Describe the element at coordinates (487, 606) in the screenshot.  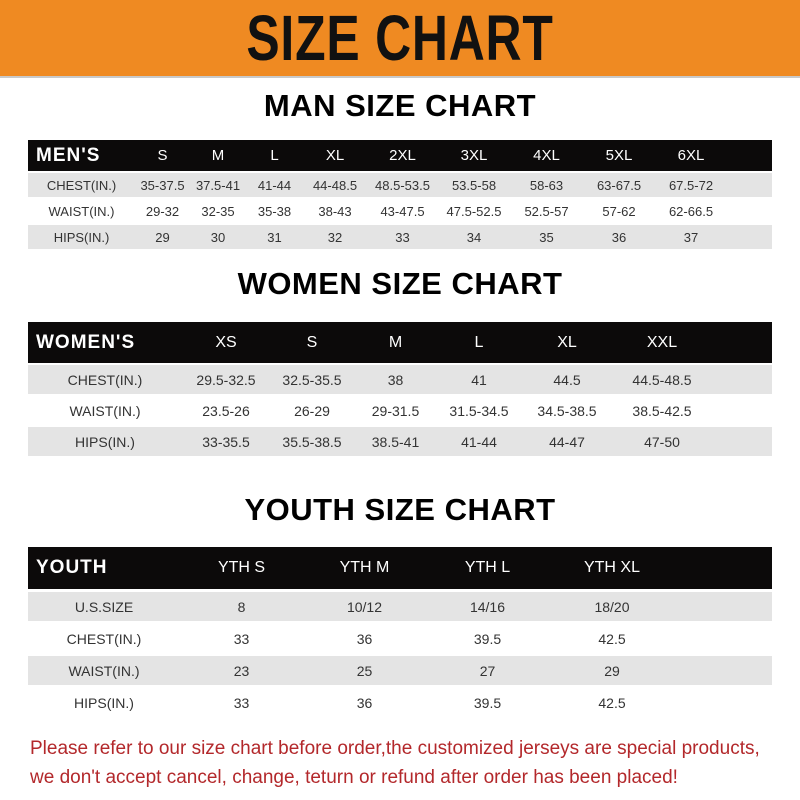
I see `cell: 14/16` at that location.